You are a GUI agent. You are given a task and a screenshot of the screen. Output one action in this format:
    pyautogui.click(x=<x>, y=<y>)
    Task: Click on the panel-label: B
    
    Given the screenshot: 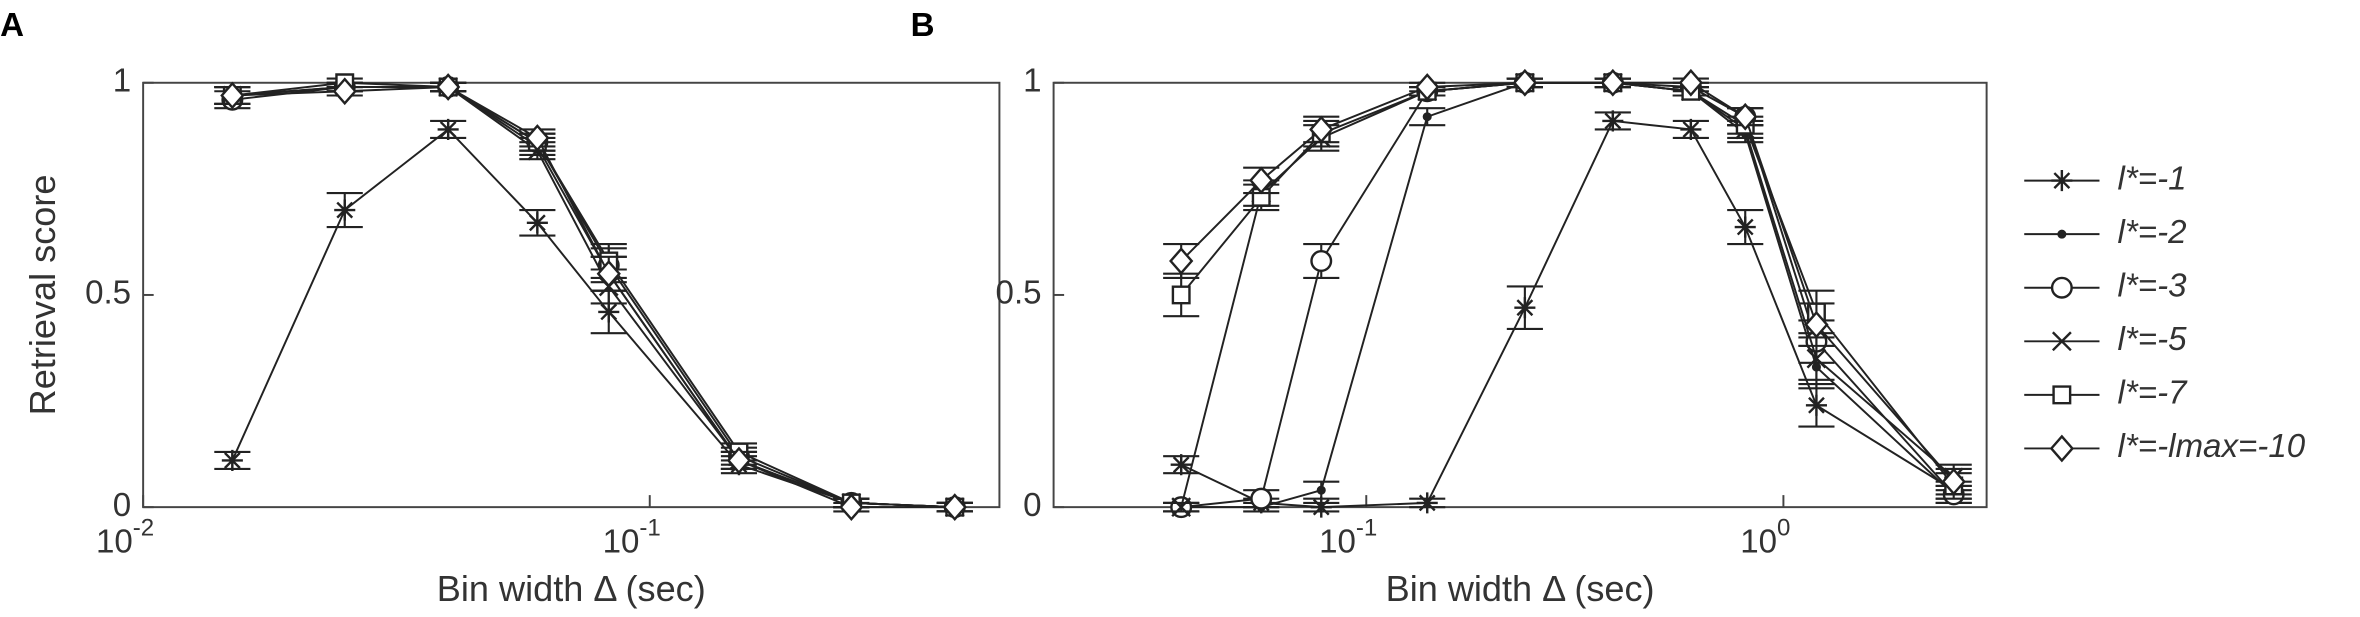 What is the action you would take?
    pyautogui.click(x=923, y=25)
    